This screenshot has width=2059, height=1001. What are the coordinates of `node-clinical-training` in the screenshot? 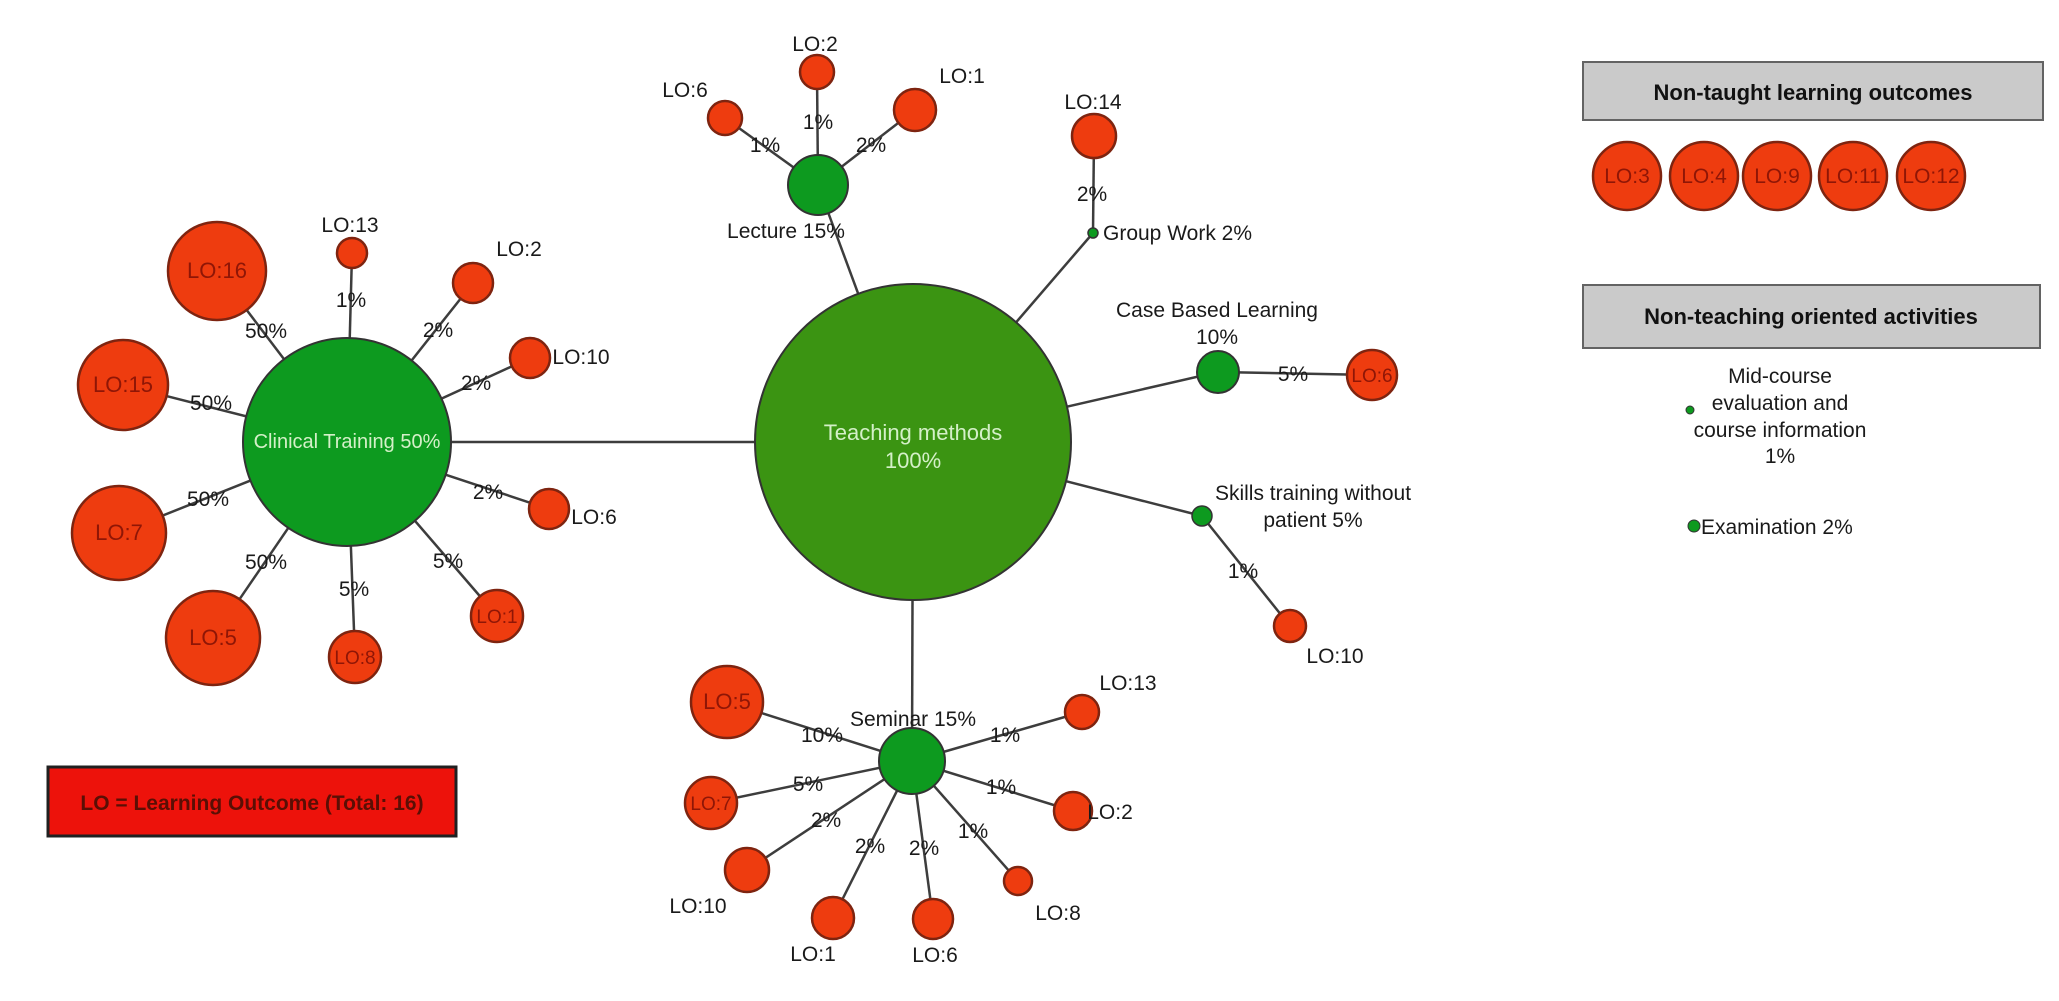 It's located at (347, 442).